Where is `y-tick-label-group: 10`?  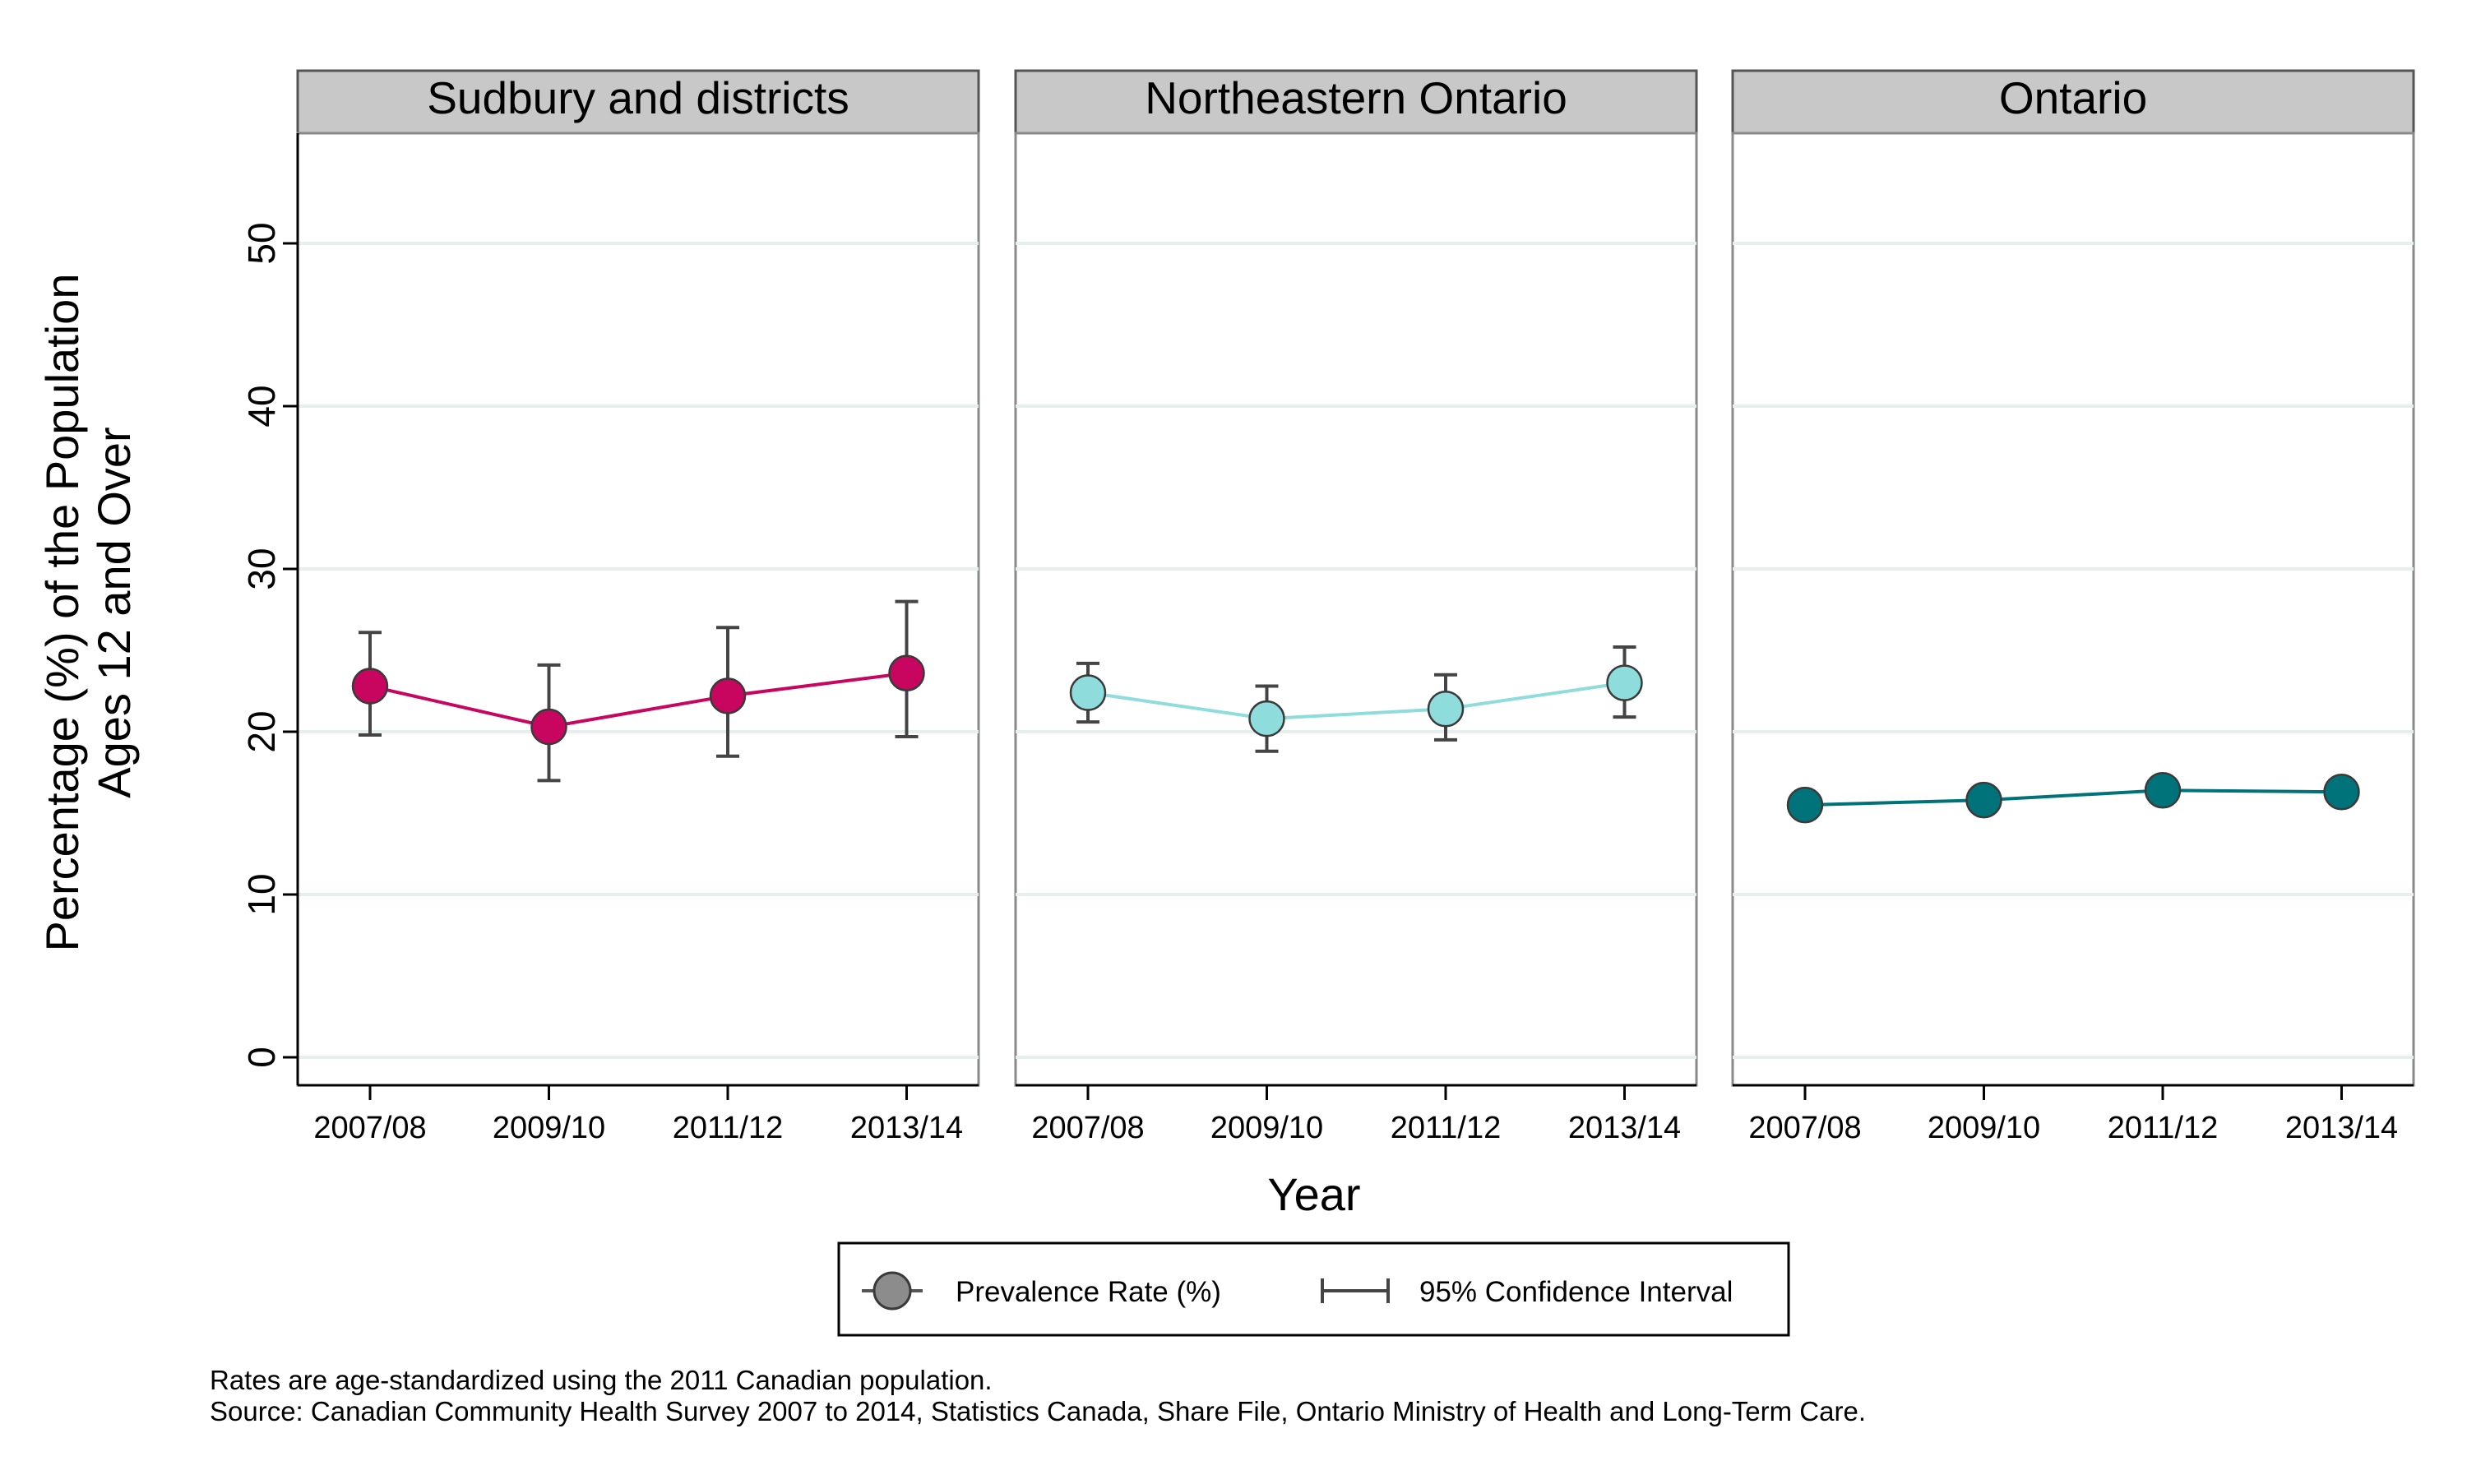
y-tick-label-group: 10 is located at coordinates (261, 894).